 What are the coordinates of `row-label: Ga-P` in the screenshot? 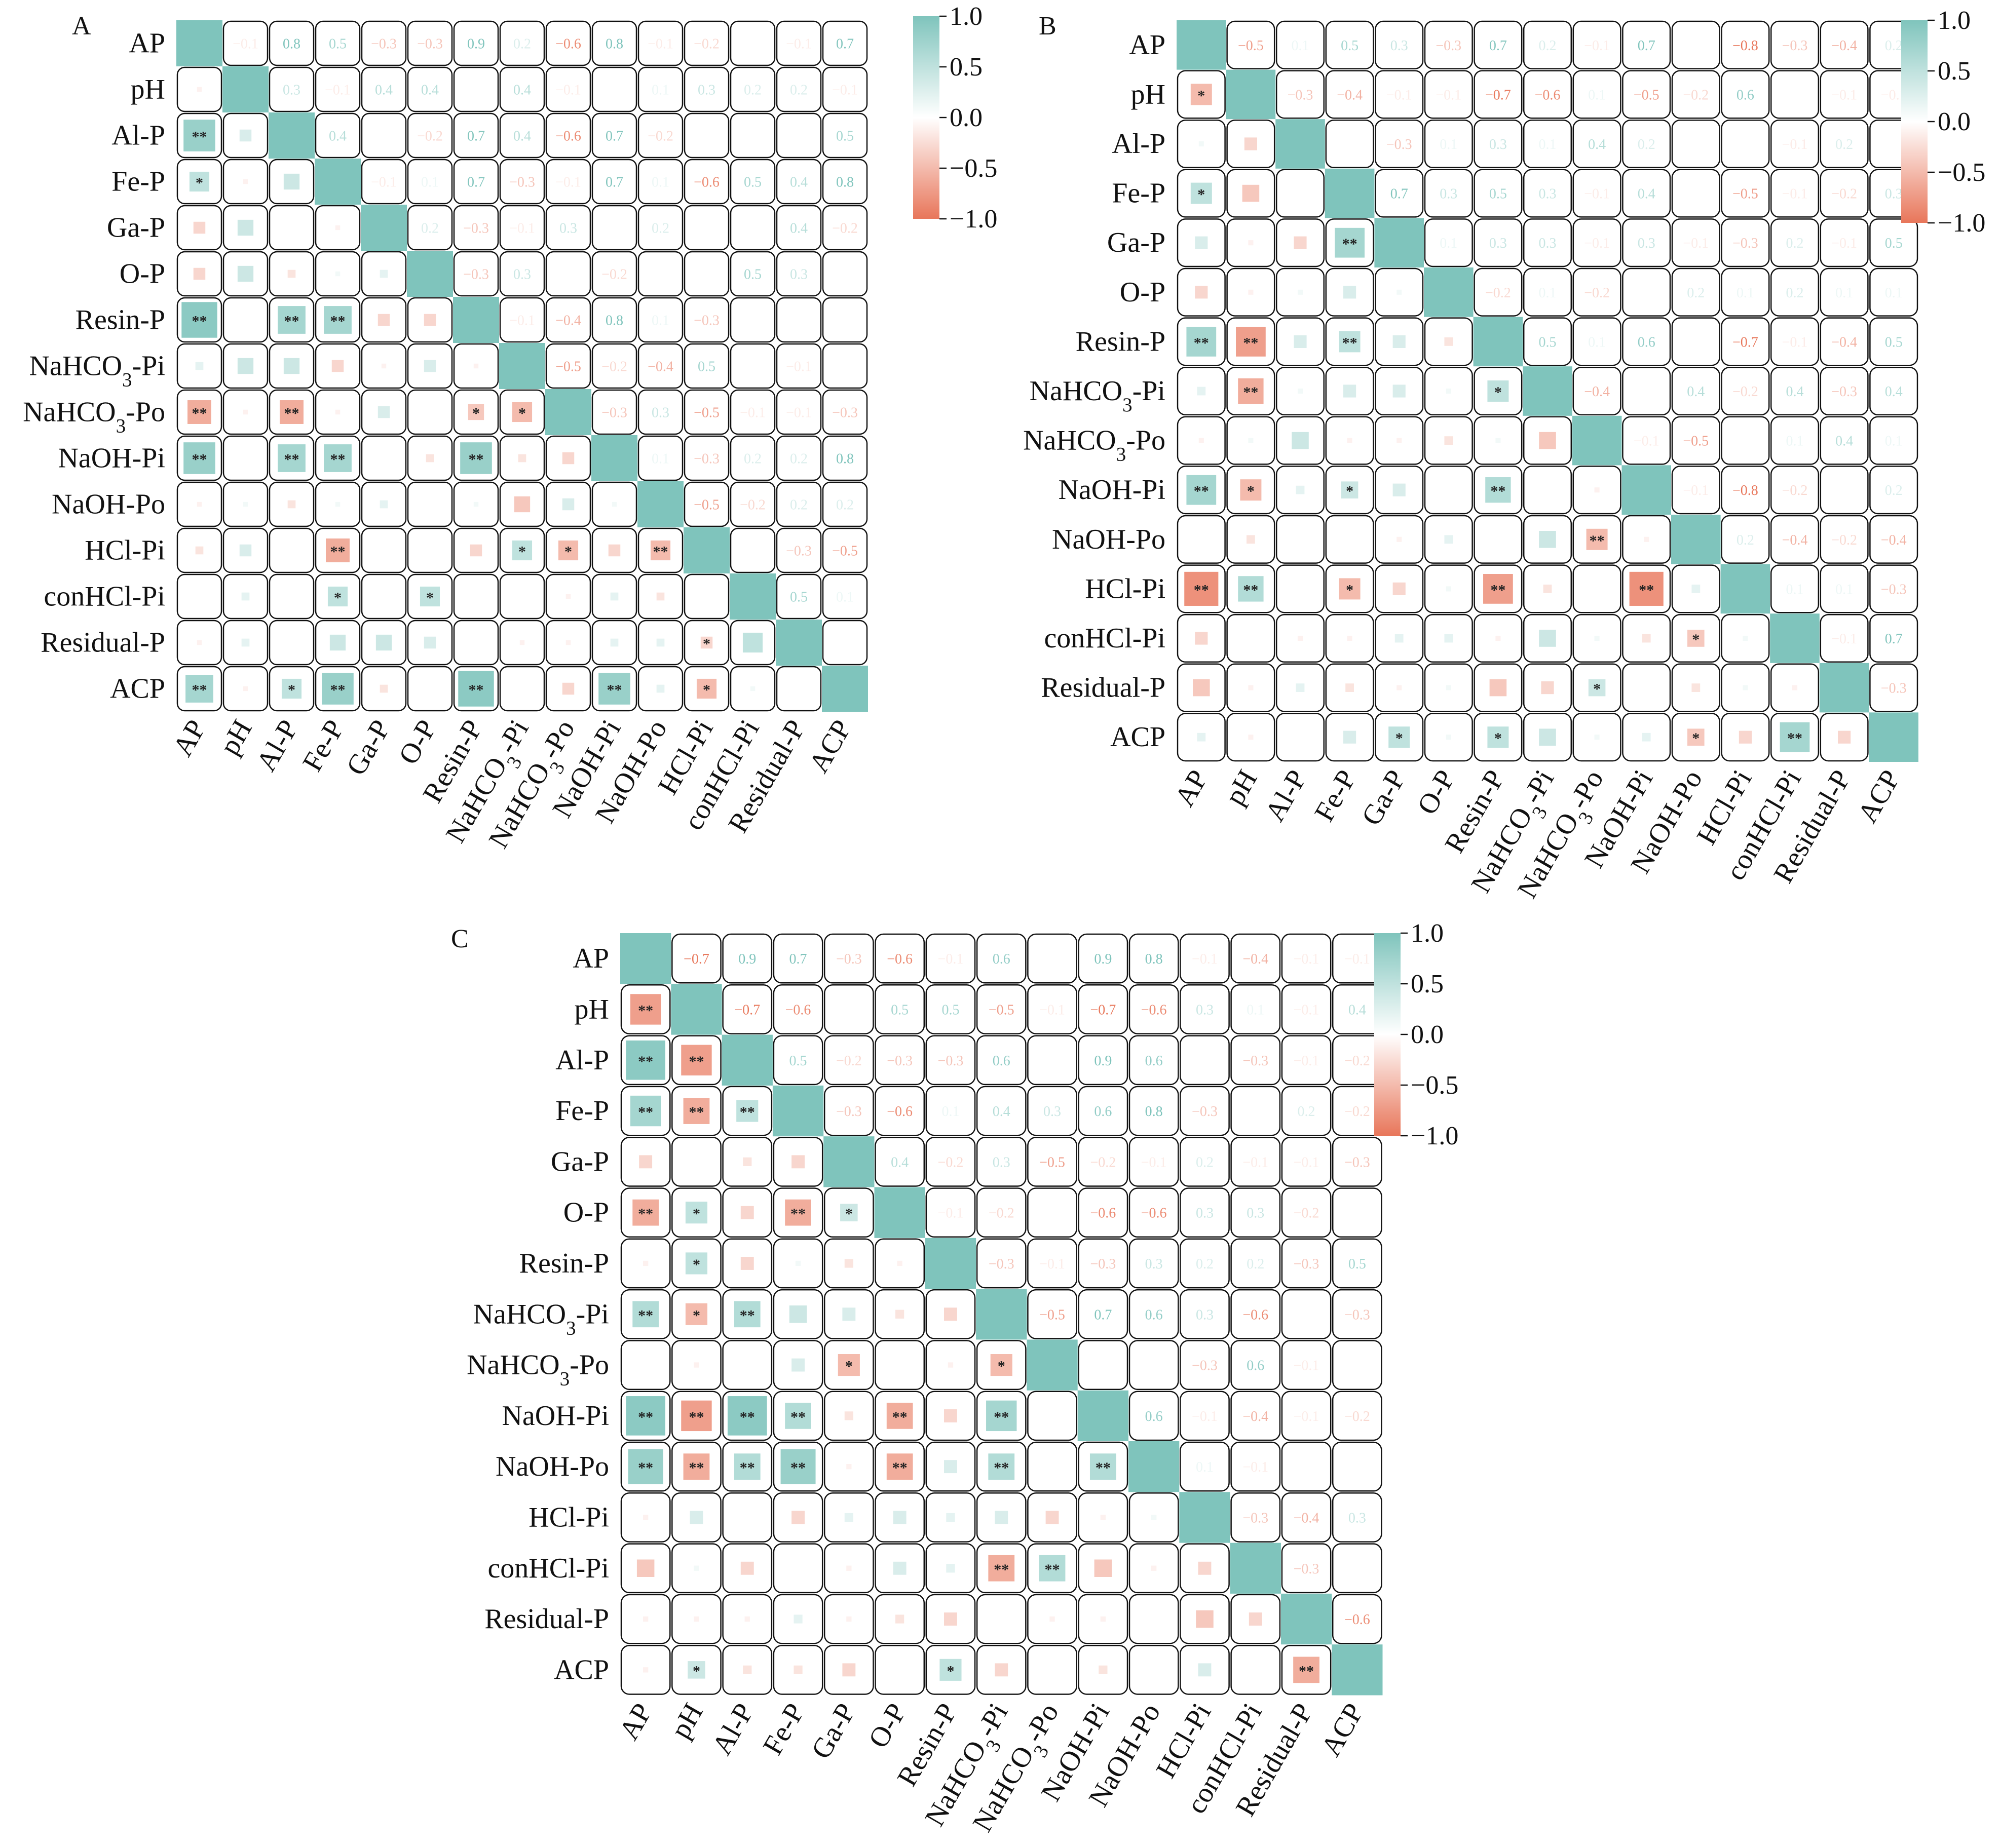 It's located at (580, 1161).